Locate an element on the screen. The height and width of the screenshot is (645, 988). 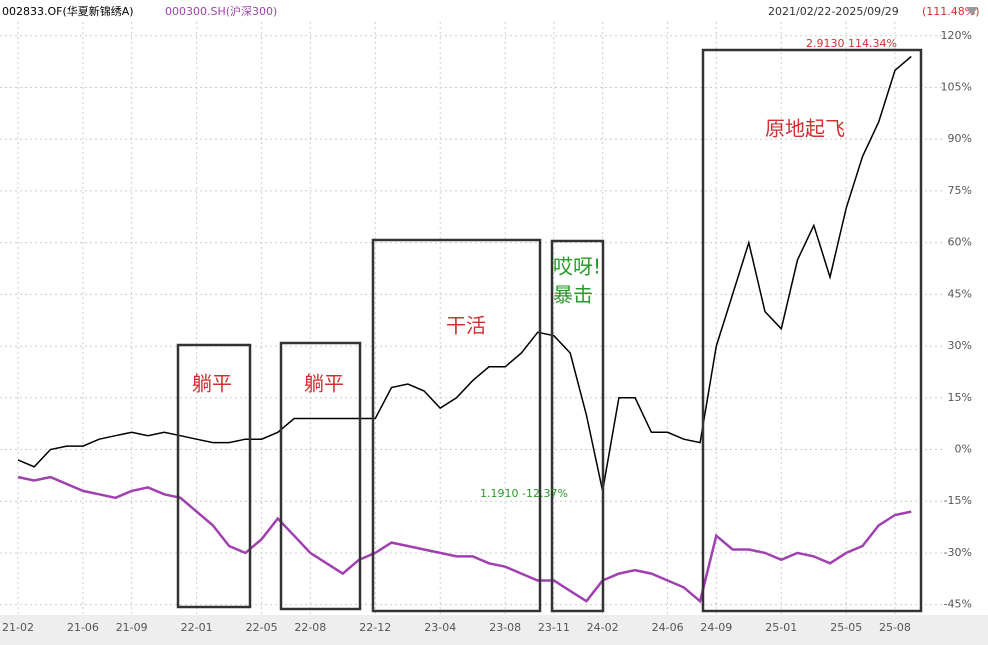
x-tick-label: 24-09 is located at coordinates (716, 627).